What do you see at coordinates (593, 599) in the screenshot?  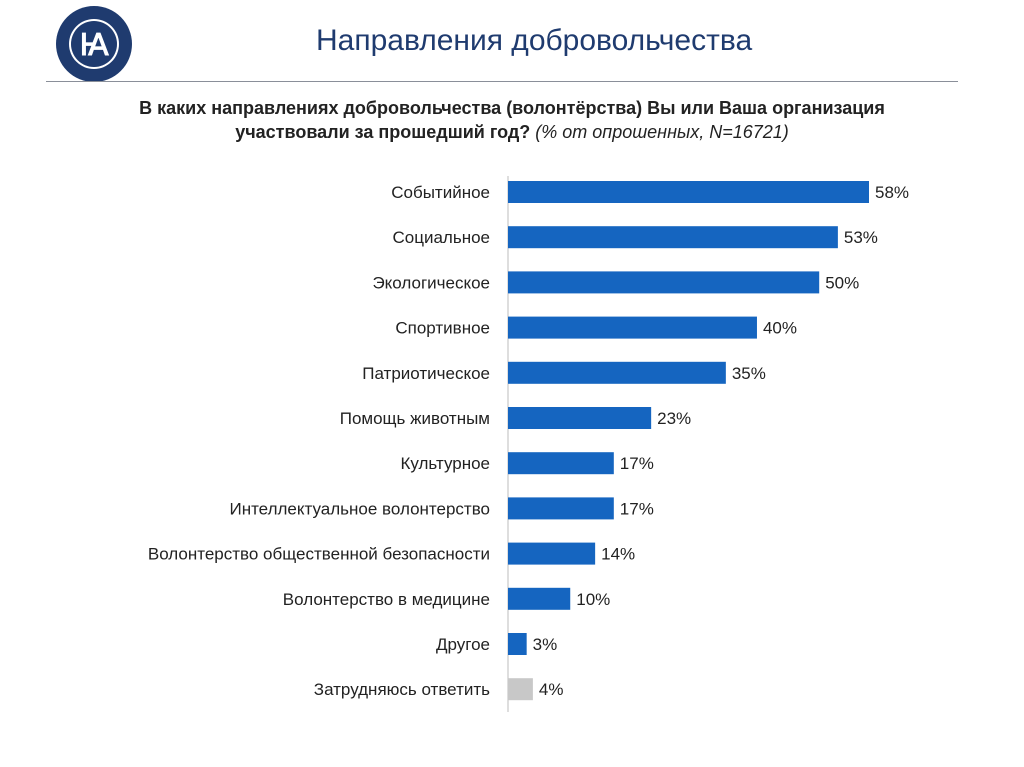 I see `value-label: 10%` at bounding box center [593, 599].